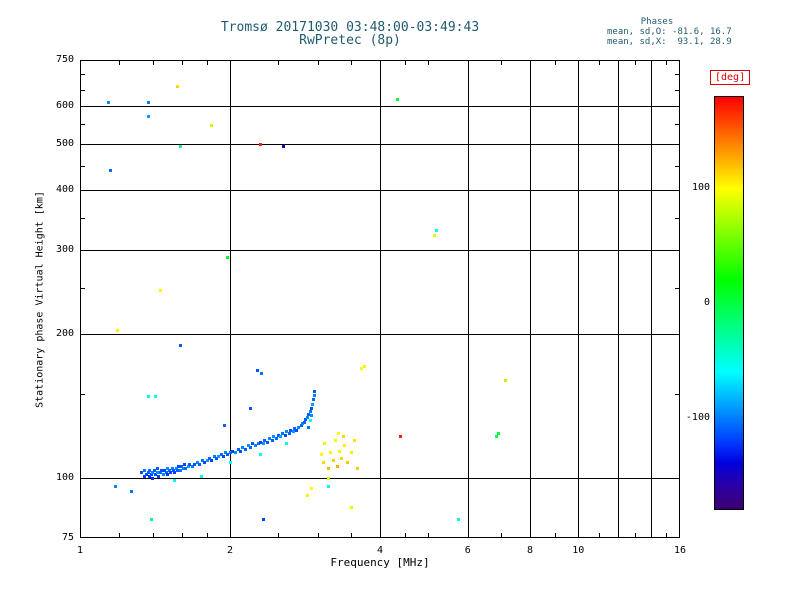 The height and width of the screenshot is (600, 800). I want to click on gridline-vertical, so click(579, 299).